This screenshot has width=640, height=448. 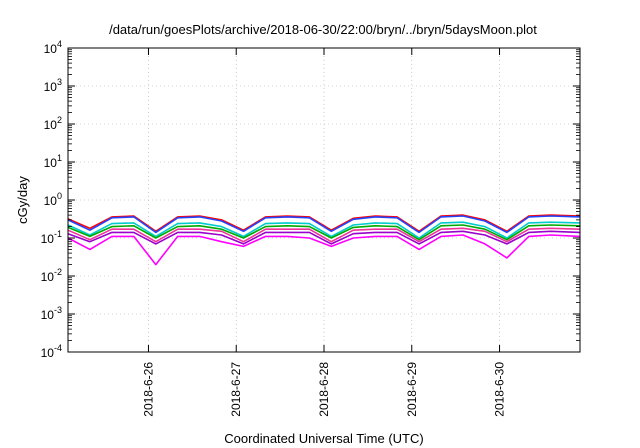 I want to click on y-axis-label: cGy/day, so click(x=22, y=200).